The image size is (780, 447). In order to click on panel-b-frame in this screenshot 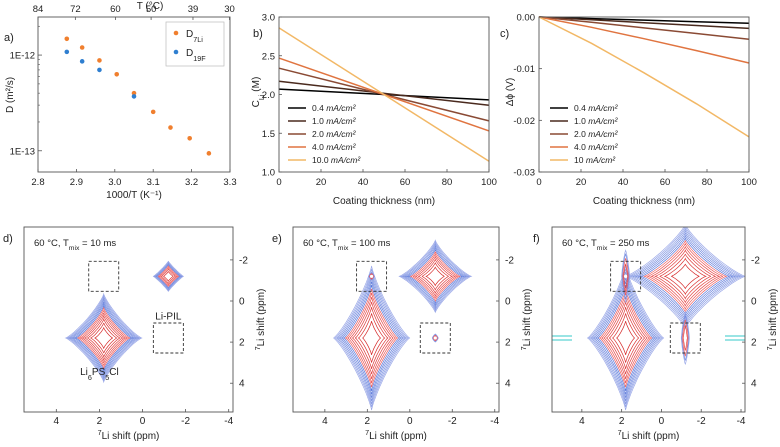, I will do `click(384, 94)`.